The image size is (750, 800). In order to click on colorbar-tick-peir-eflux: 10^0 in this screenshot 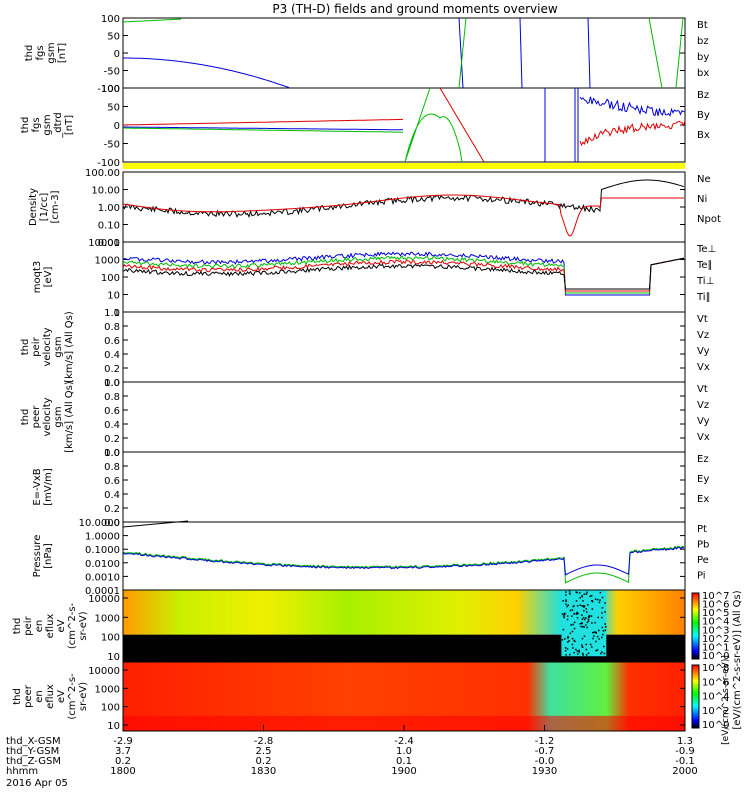, I will do `click(715, 656)`.